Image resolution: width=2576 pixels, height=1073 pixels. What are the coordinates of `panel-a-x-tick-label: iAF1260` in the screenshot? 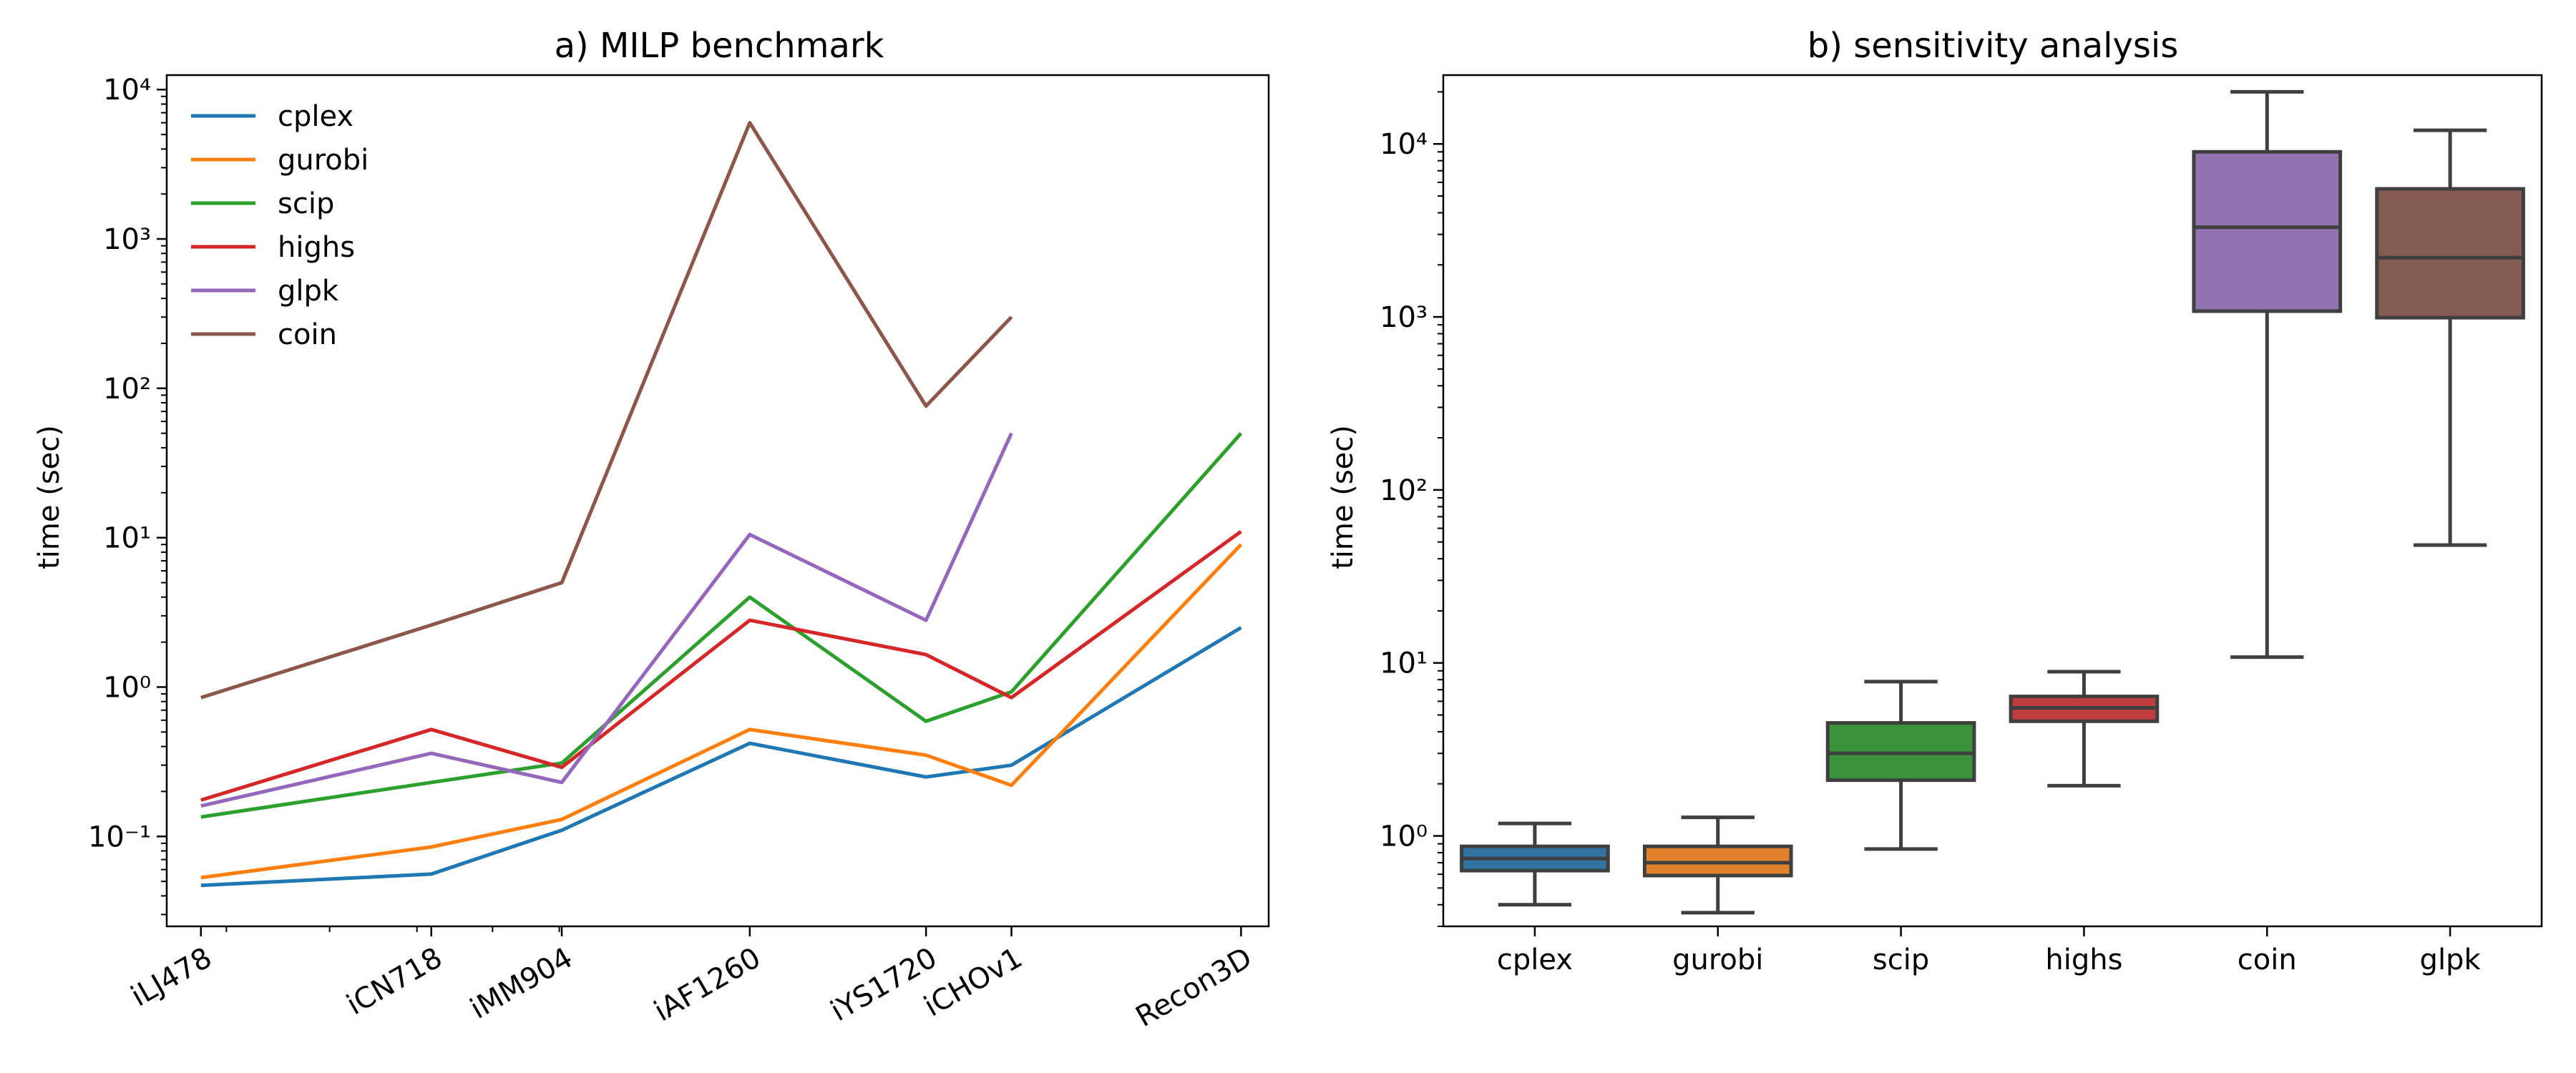 It's located at (707, 984).